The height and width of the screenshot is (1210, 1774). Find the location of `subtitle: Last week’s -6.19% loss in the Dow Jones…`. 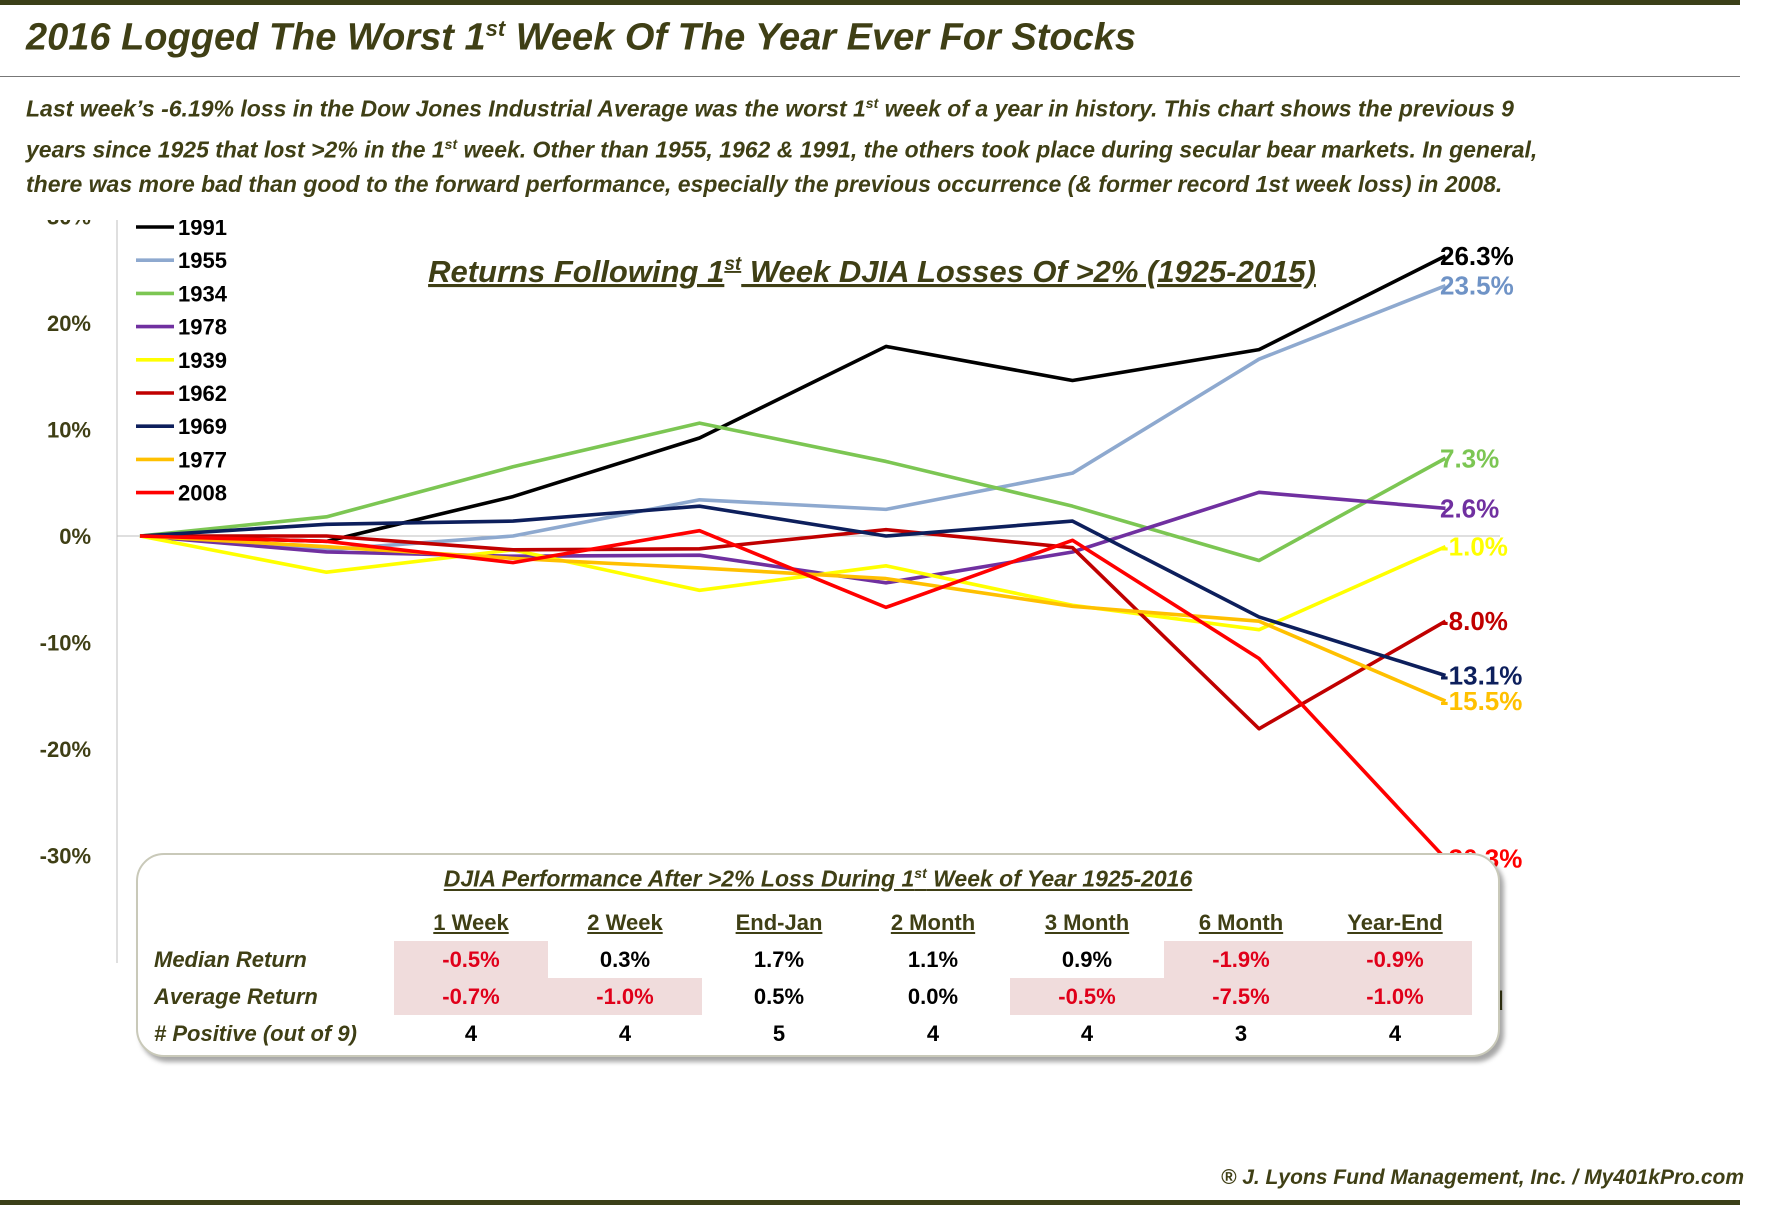

subtitle: Last week’s -6.19% loss in the Dow Jones… is located at coordinates (871, 144).